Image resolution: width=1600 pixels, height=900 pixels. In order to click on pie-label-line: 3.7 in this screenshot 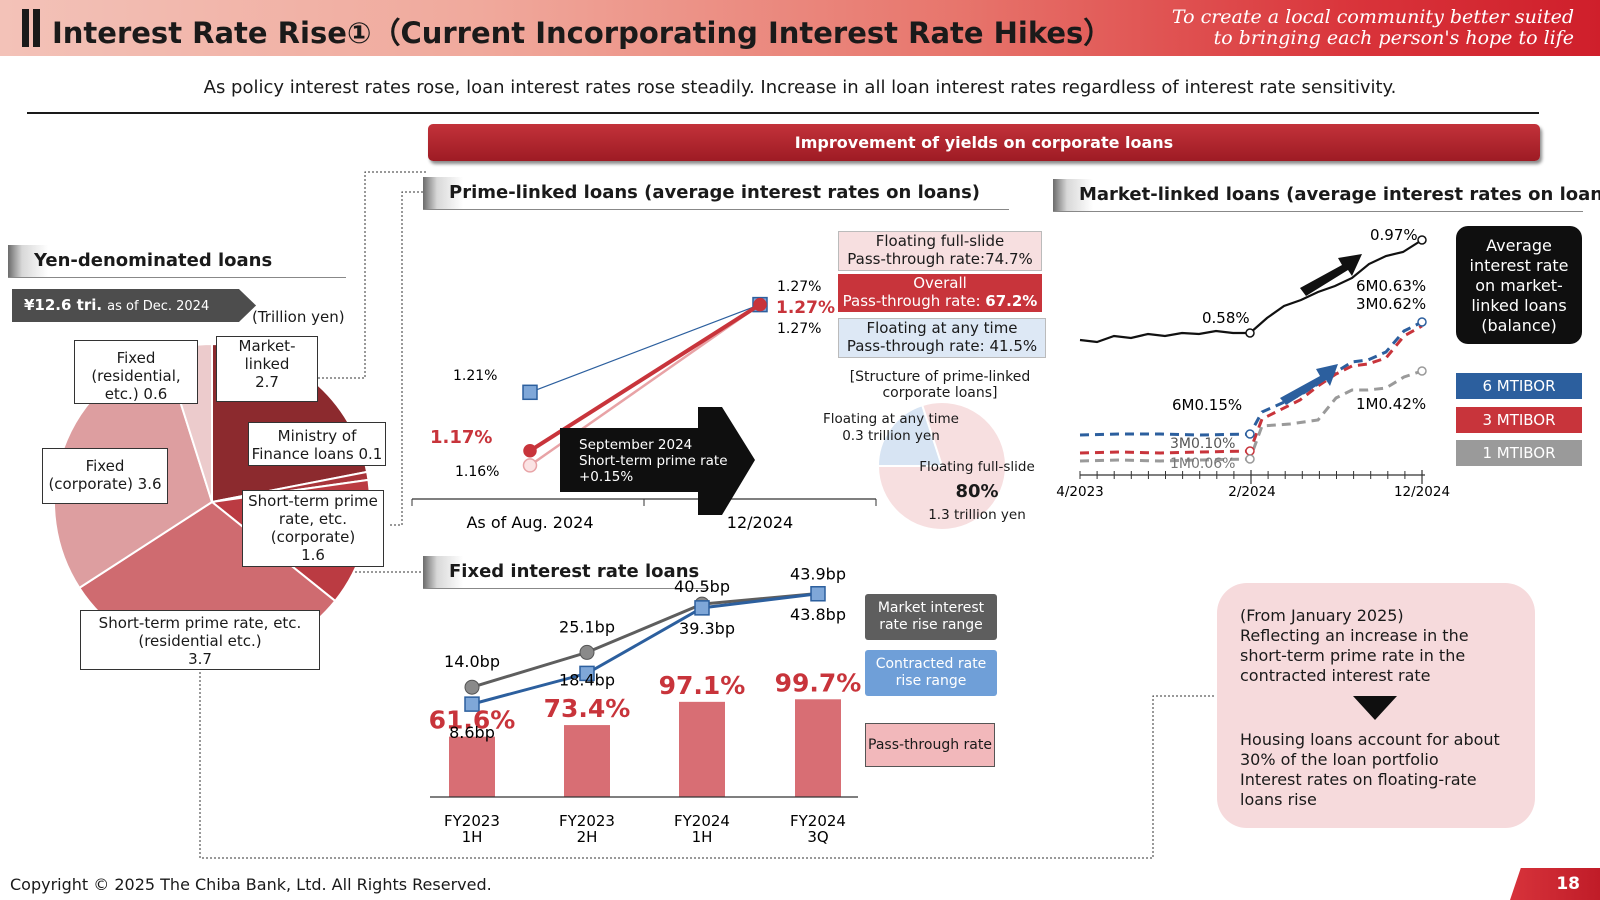, I will do `click(200, 659)`.